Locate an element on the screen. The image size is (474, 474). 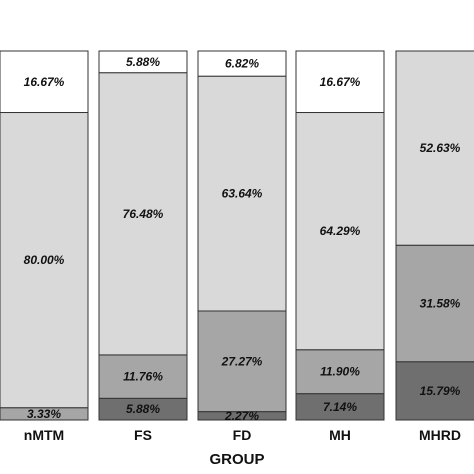
segment-label-nmtm-1: 3.33% is located at coordinates (44, 414).